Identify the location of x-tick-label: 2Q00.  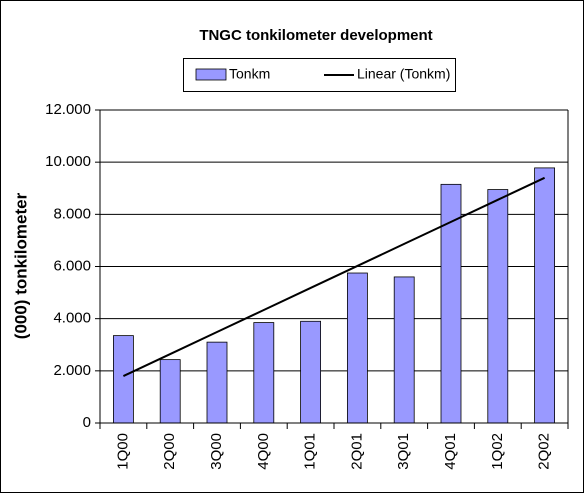
(169, 451).